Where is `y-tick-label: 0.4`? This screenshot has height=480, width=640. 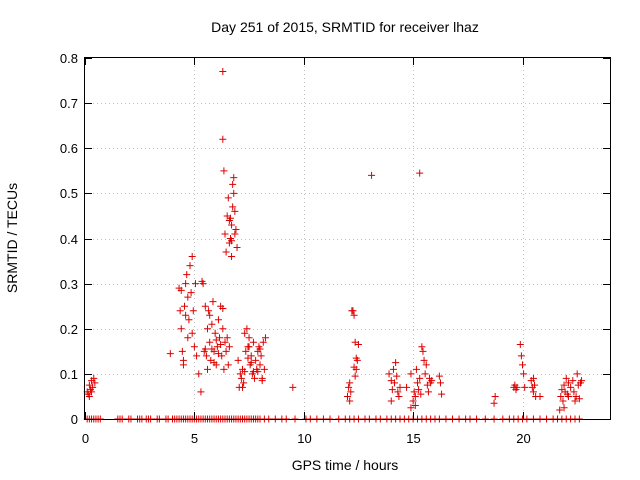 y-tick-label: 0.4 is located at coordinates (69, 239).